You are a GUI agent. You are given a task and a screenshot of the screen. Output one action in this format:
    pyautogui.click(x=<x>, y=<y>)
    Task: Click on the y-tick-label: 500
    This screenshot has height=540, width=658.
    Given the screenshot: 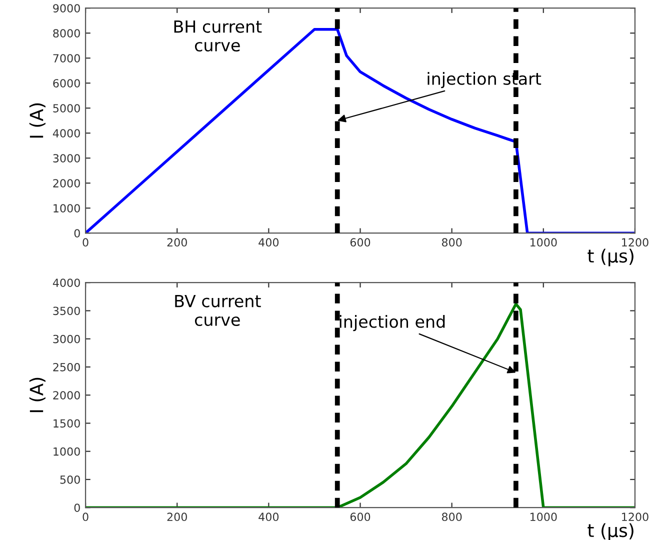 What is the action you would take?
    pyautogui.click(x=70, y=479)
    